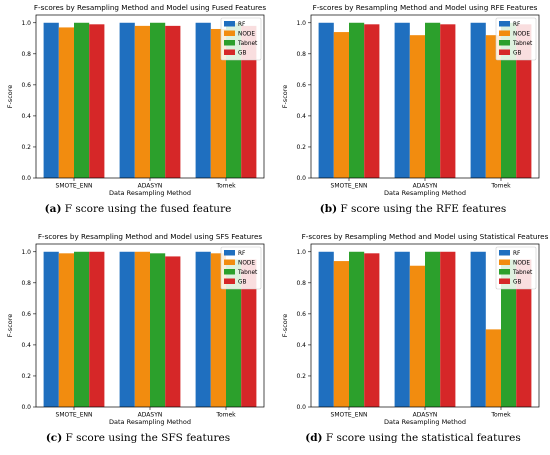 This screenshot has height=455, width=550. I want to click on caption-a-text: F score using the fused feature, so click(148, 209).